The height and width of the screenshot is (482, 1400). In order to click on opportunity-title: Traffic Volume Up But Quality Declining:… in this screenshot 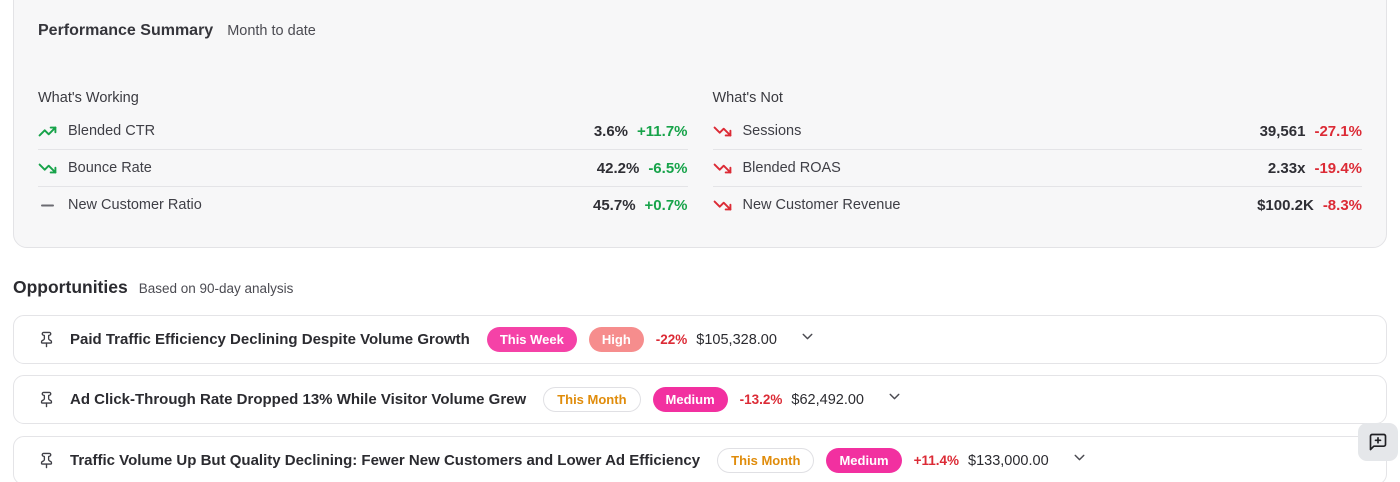, I will do `click(385, 460)`.